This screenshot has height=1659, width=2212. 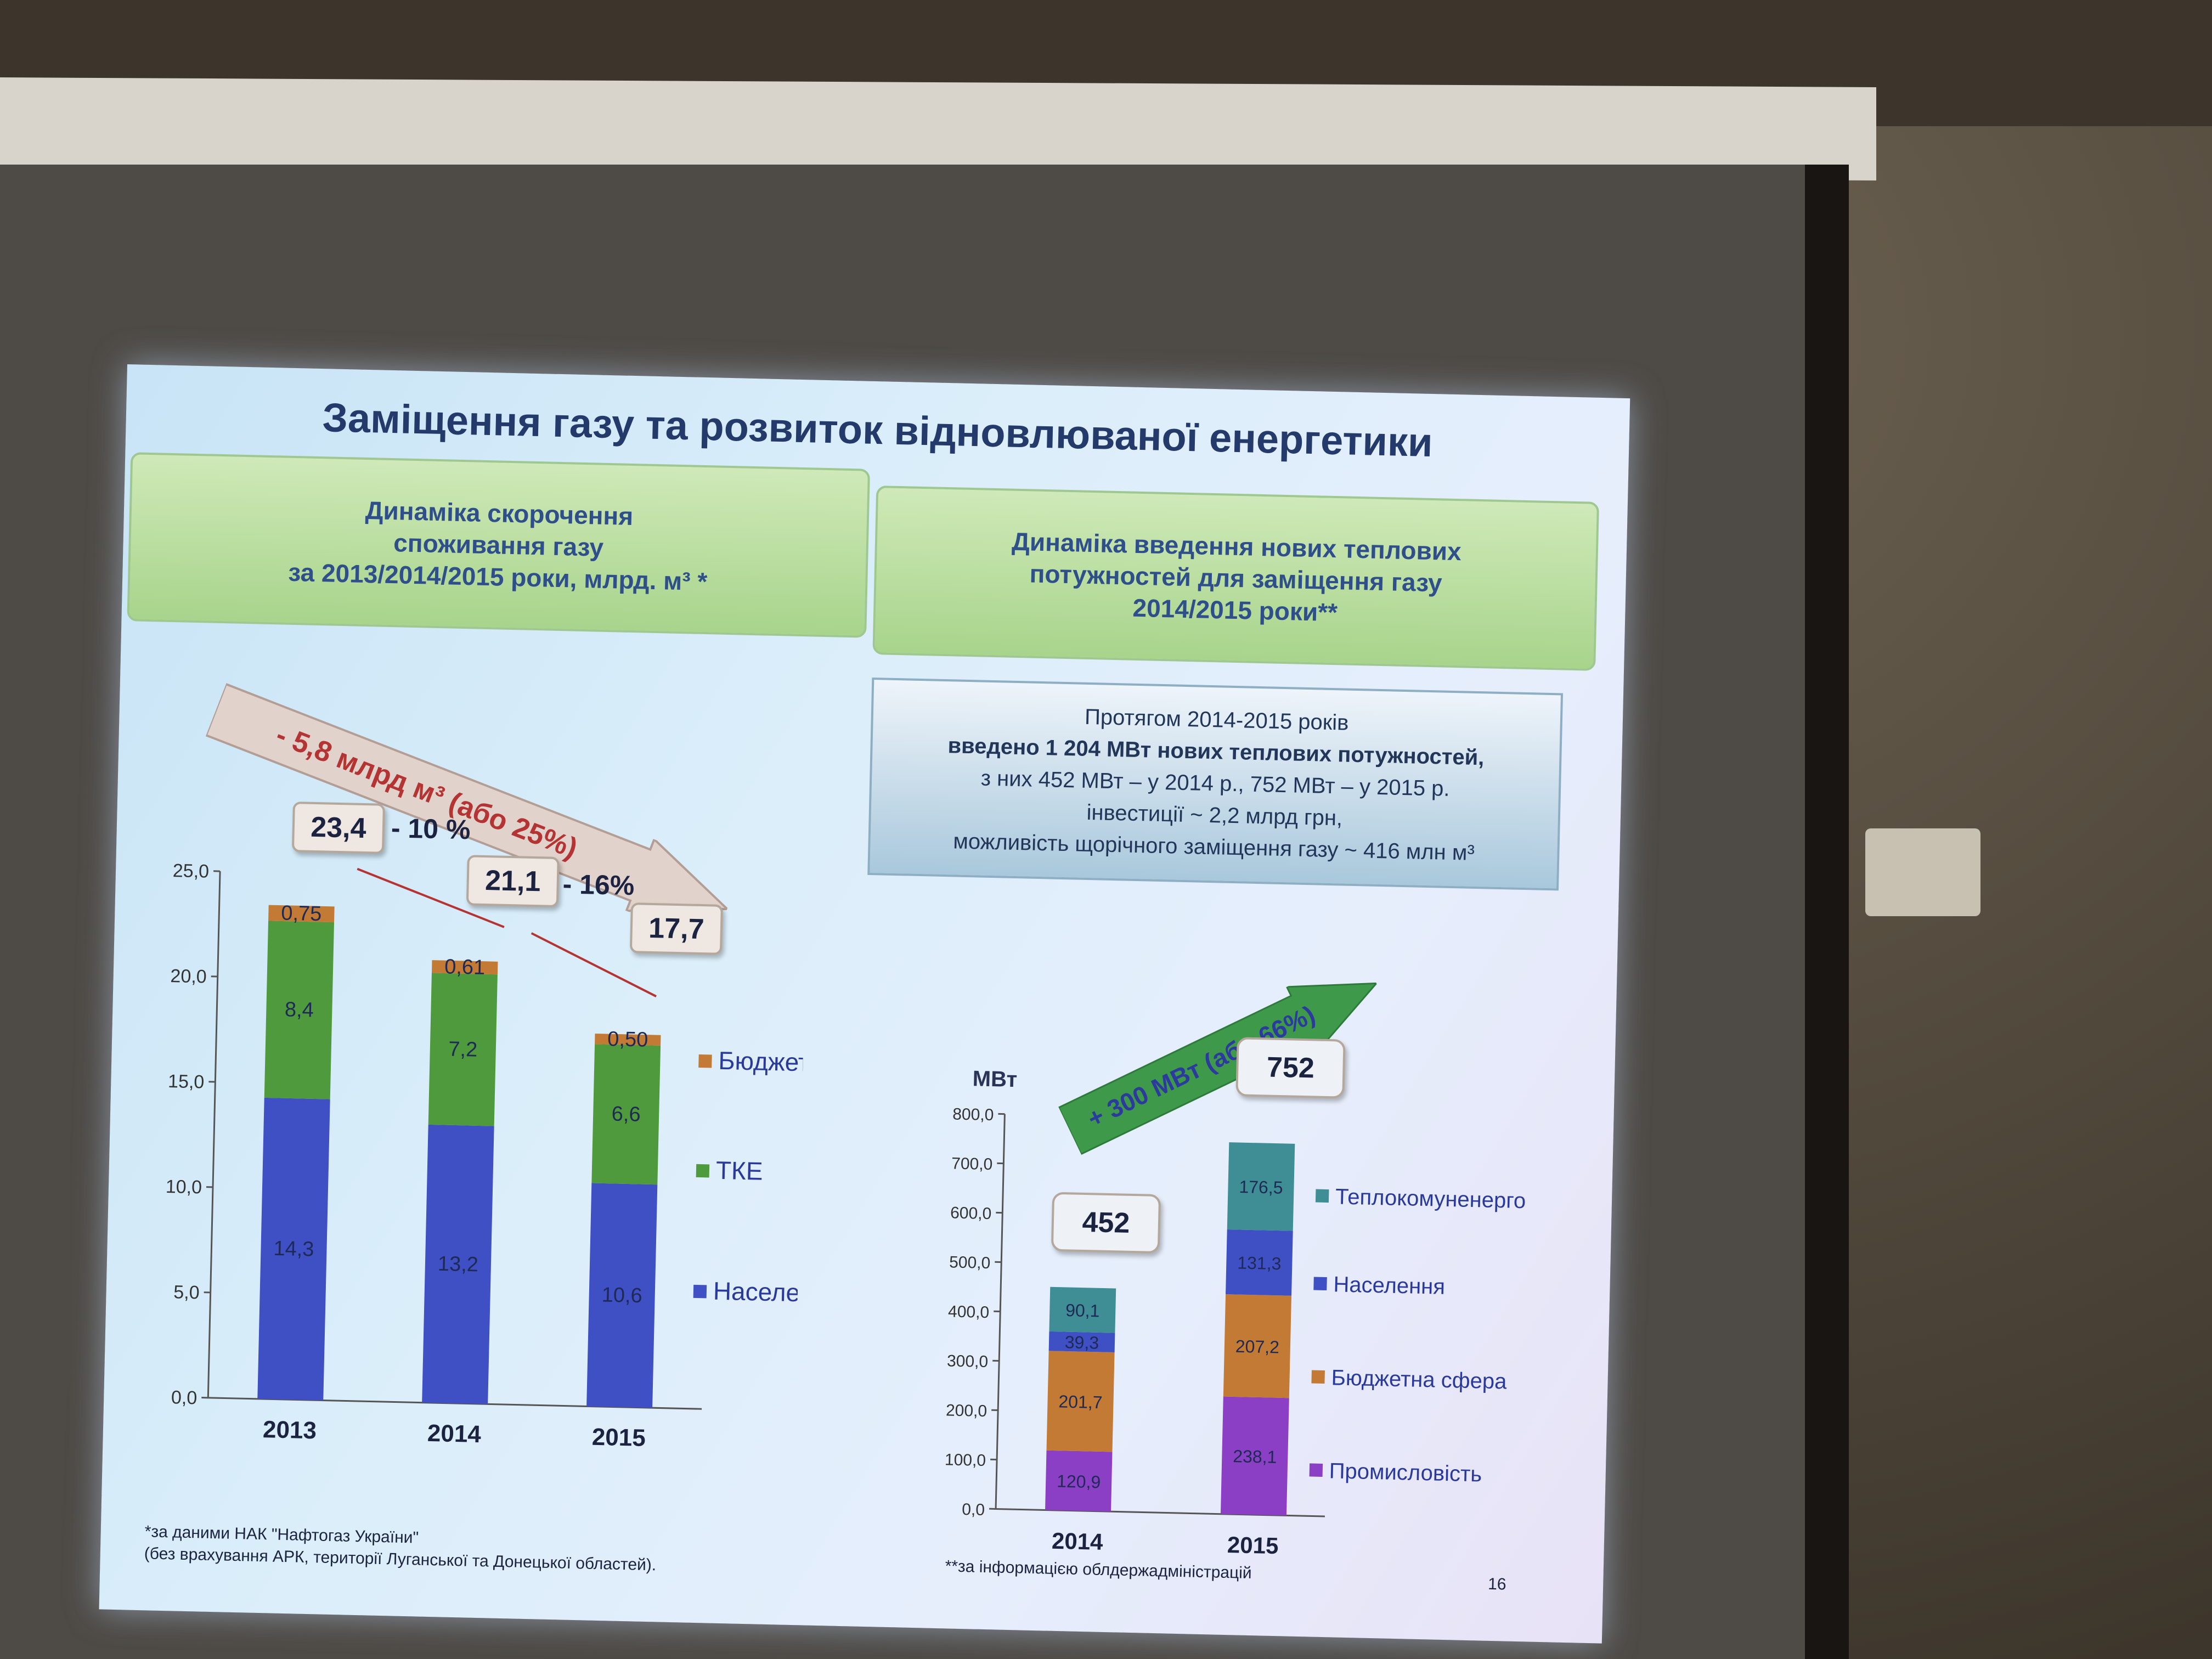 I want to click on data-label: 238,1, so click(x=1255, y=1456).